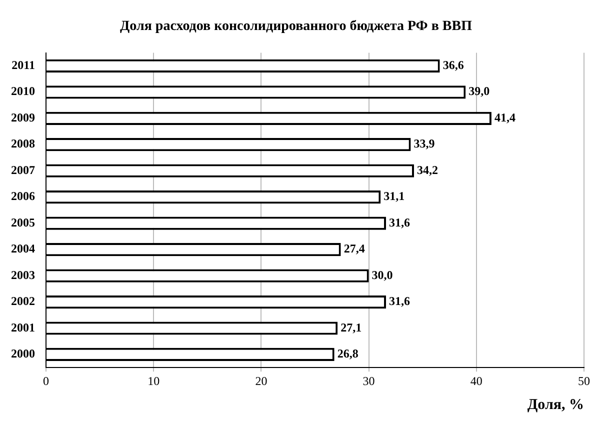 Image resolution: width=602 pixels, height=426 pixels. I want to click on y-tick-label: 2010, so click(23, 91).